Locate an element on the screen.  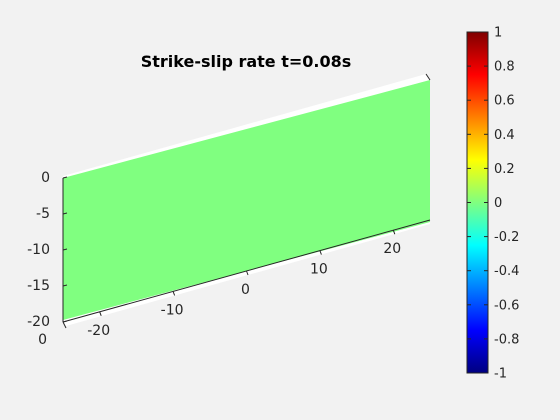
z-tick-label: -10 is located at coordinates (38, 250).